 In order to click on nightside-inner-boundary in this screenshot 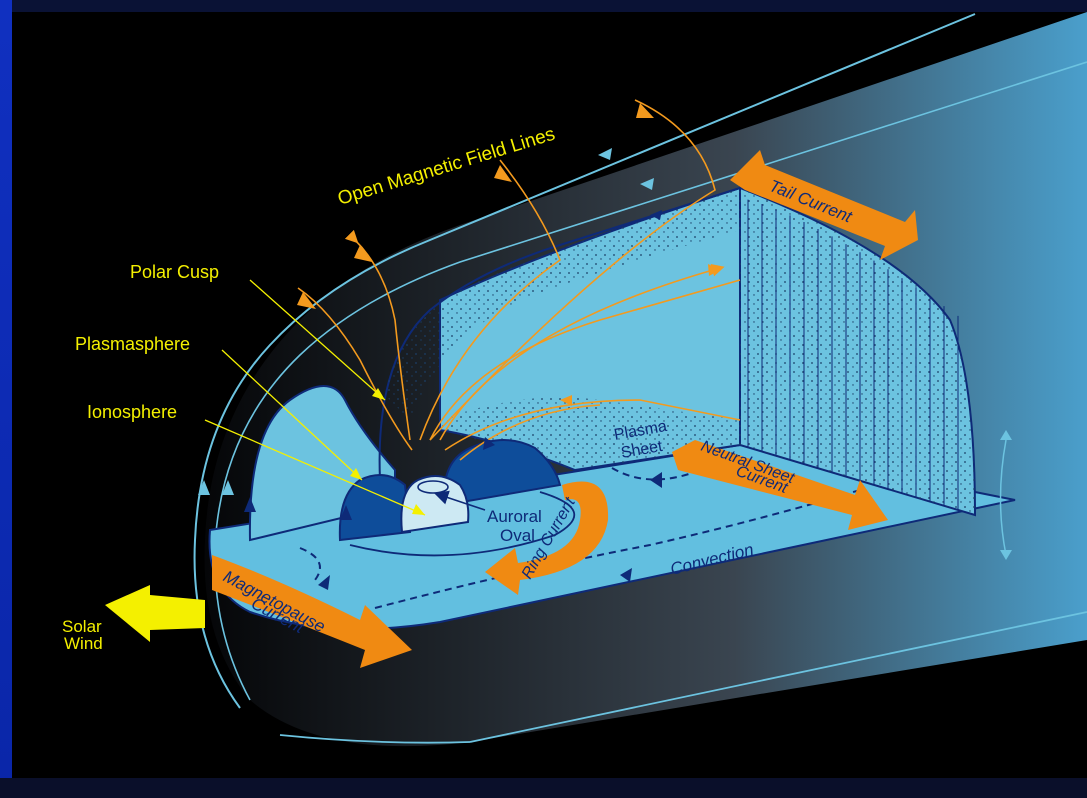, I will do `click(559, 334)`.